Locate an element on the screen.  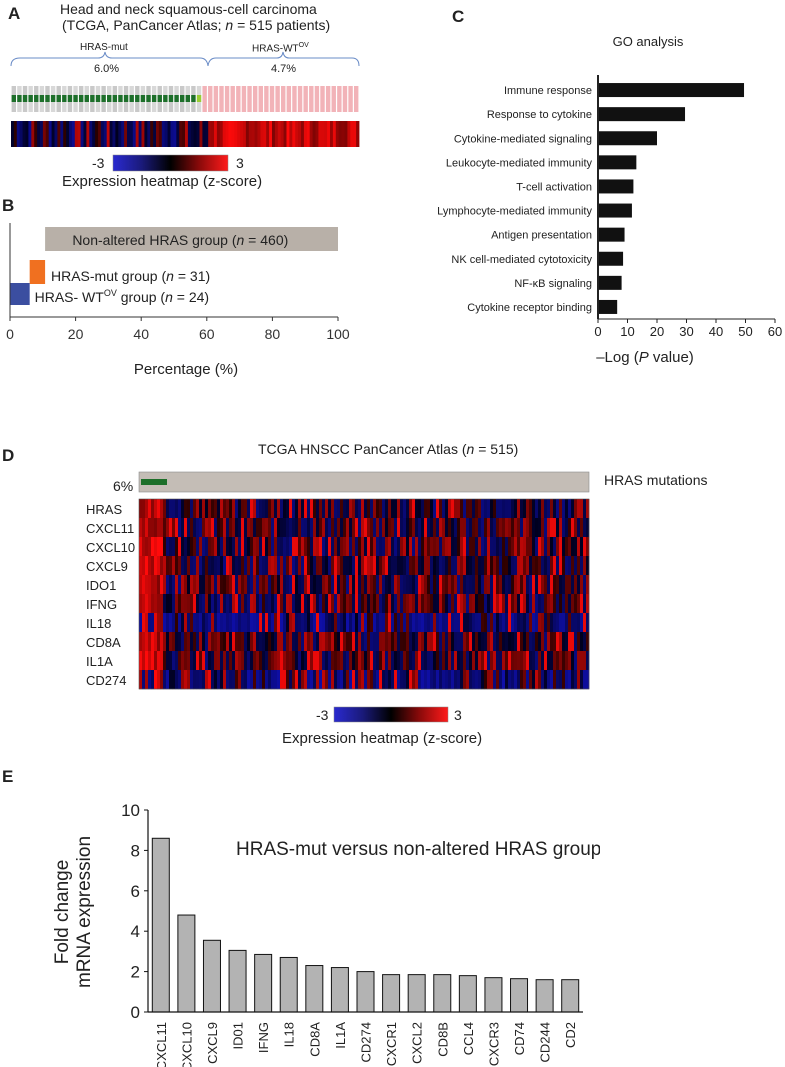
bar is located at coordinates (570, 996).